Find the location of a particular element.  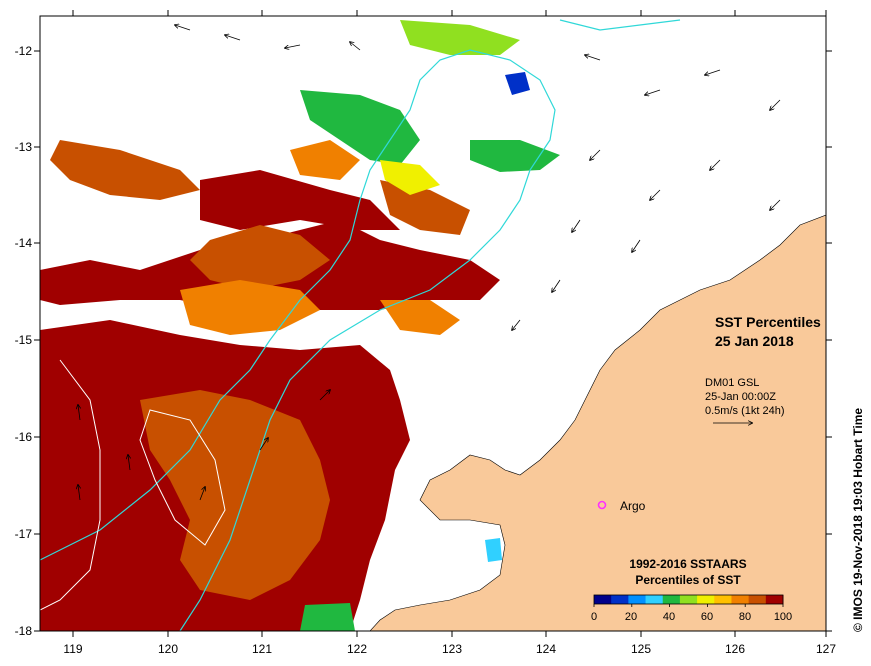

legend-tick-label: 20 is located at coordinates (631, 617).